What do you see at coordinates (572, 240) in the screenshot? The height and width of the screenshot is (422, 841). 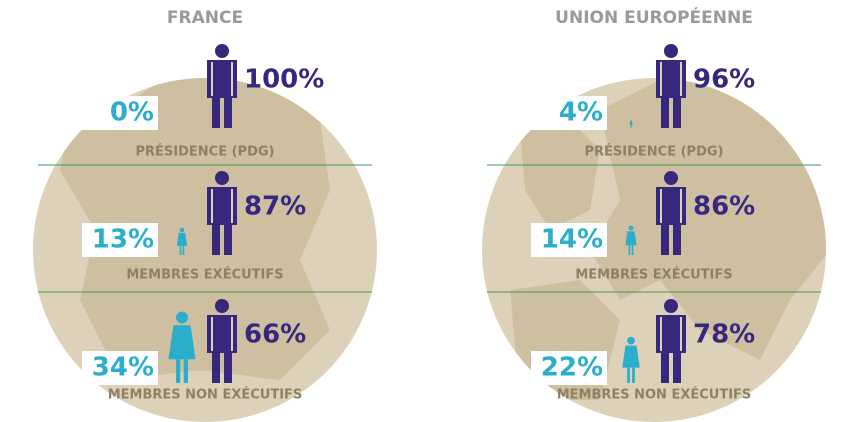 I see `women-percent: 14%` at bounding box center [572, 240].